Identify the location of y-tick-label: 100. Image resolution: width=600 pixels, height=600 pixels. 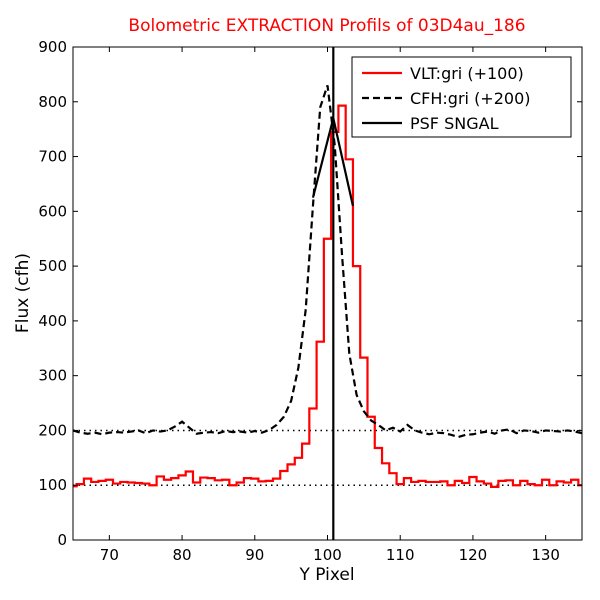
(52, 485).